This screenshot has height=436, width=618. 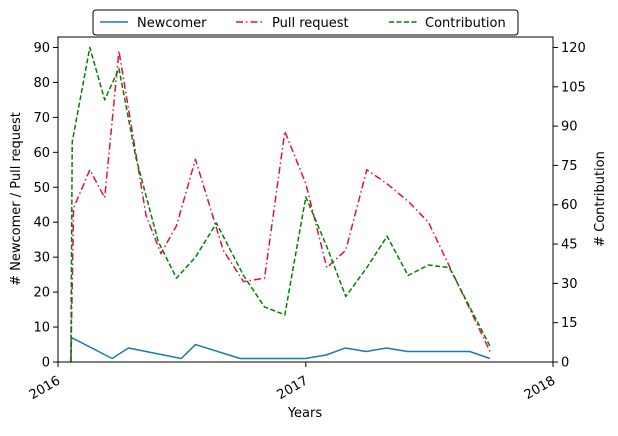 I want to click on y-left-tick-label: 0, so click(x=46, y=363).